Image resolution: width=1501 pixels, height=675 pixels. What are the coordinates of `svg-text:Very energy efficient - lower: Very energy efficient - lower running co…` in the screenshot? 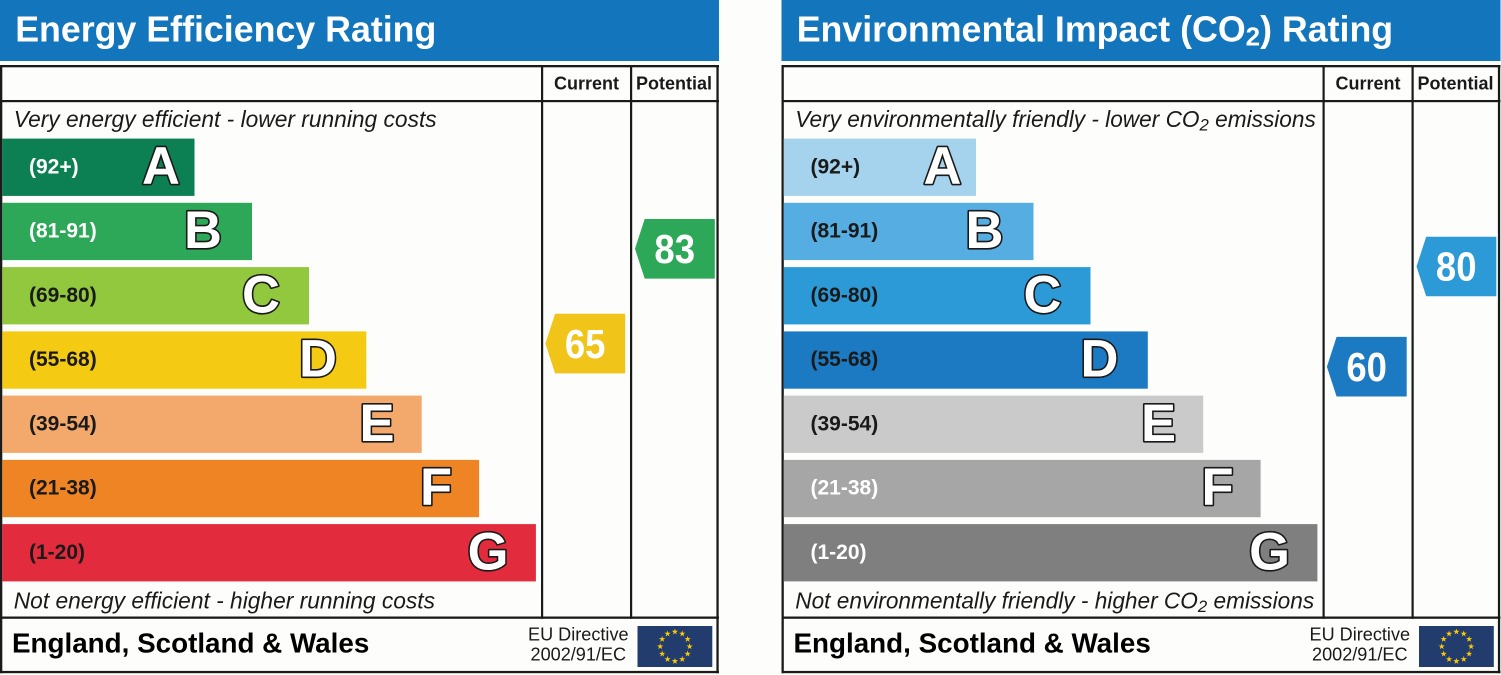 It's located at (225, 119).